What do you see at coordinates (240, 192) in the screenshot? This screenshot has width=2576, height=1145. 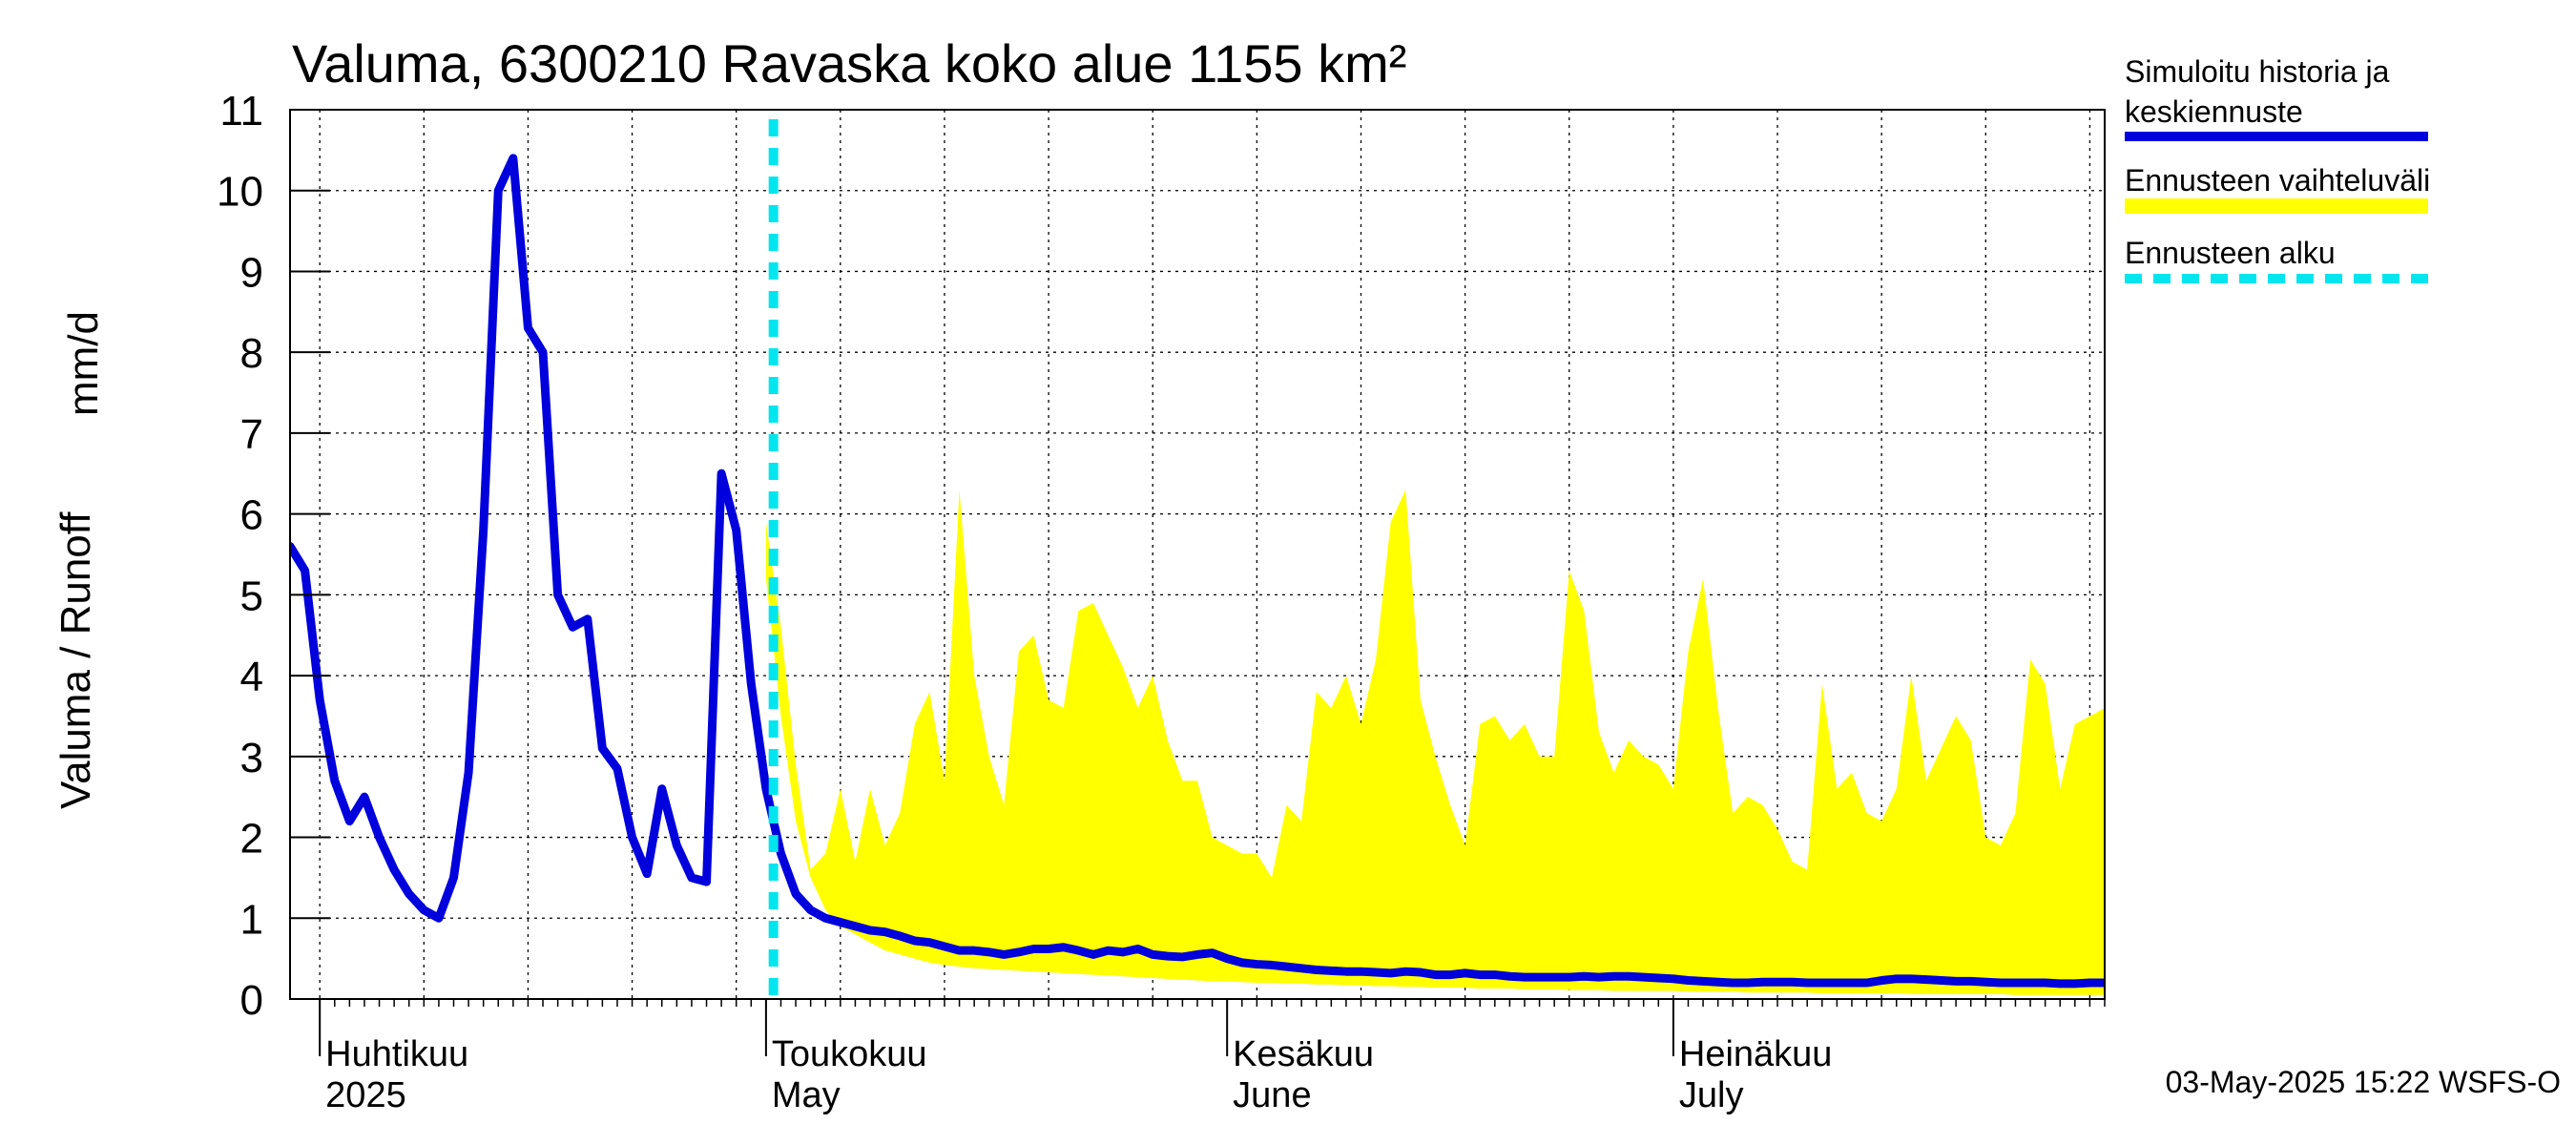 I see `y-tick-label: 10` at bounding box center [240, 192].